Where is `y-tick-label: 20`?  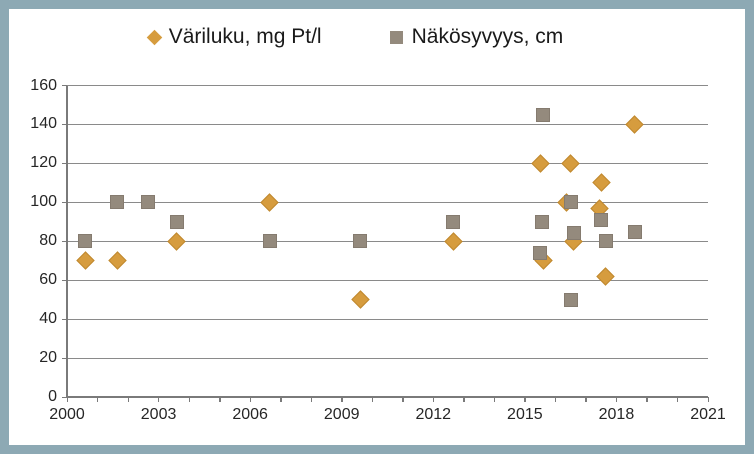
y-tick-label: 20 is located at coordinates (48, 358).